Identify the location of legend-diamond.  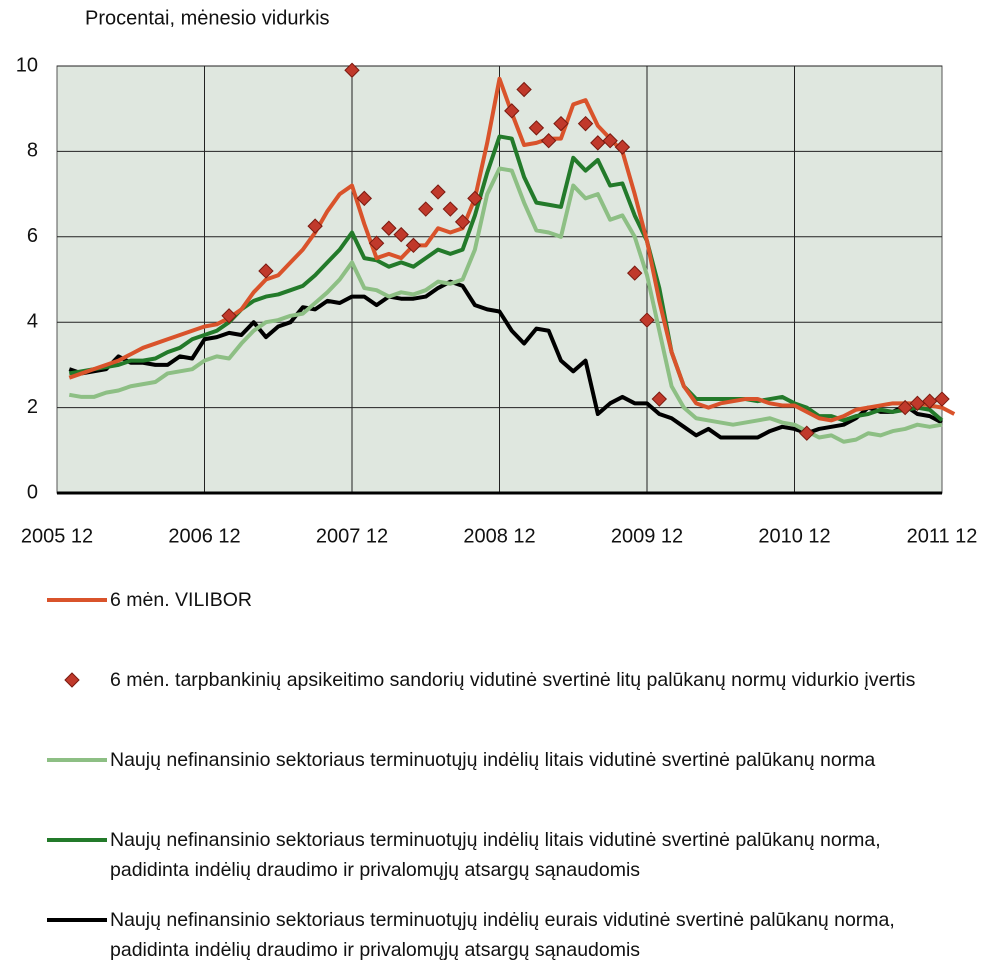
(72, 680).